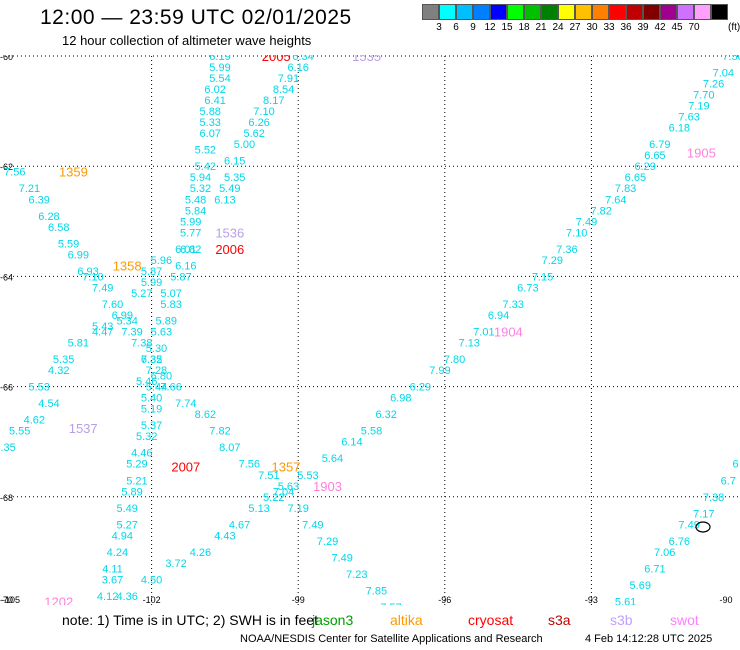  What do you see at coordinates (166, 321) in the screenshot?
I see `wave-height-value: 5.89` at bounding box center [166, 321].